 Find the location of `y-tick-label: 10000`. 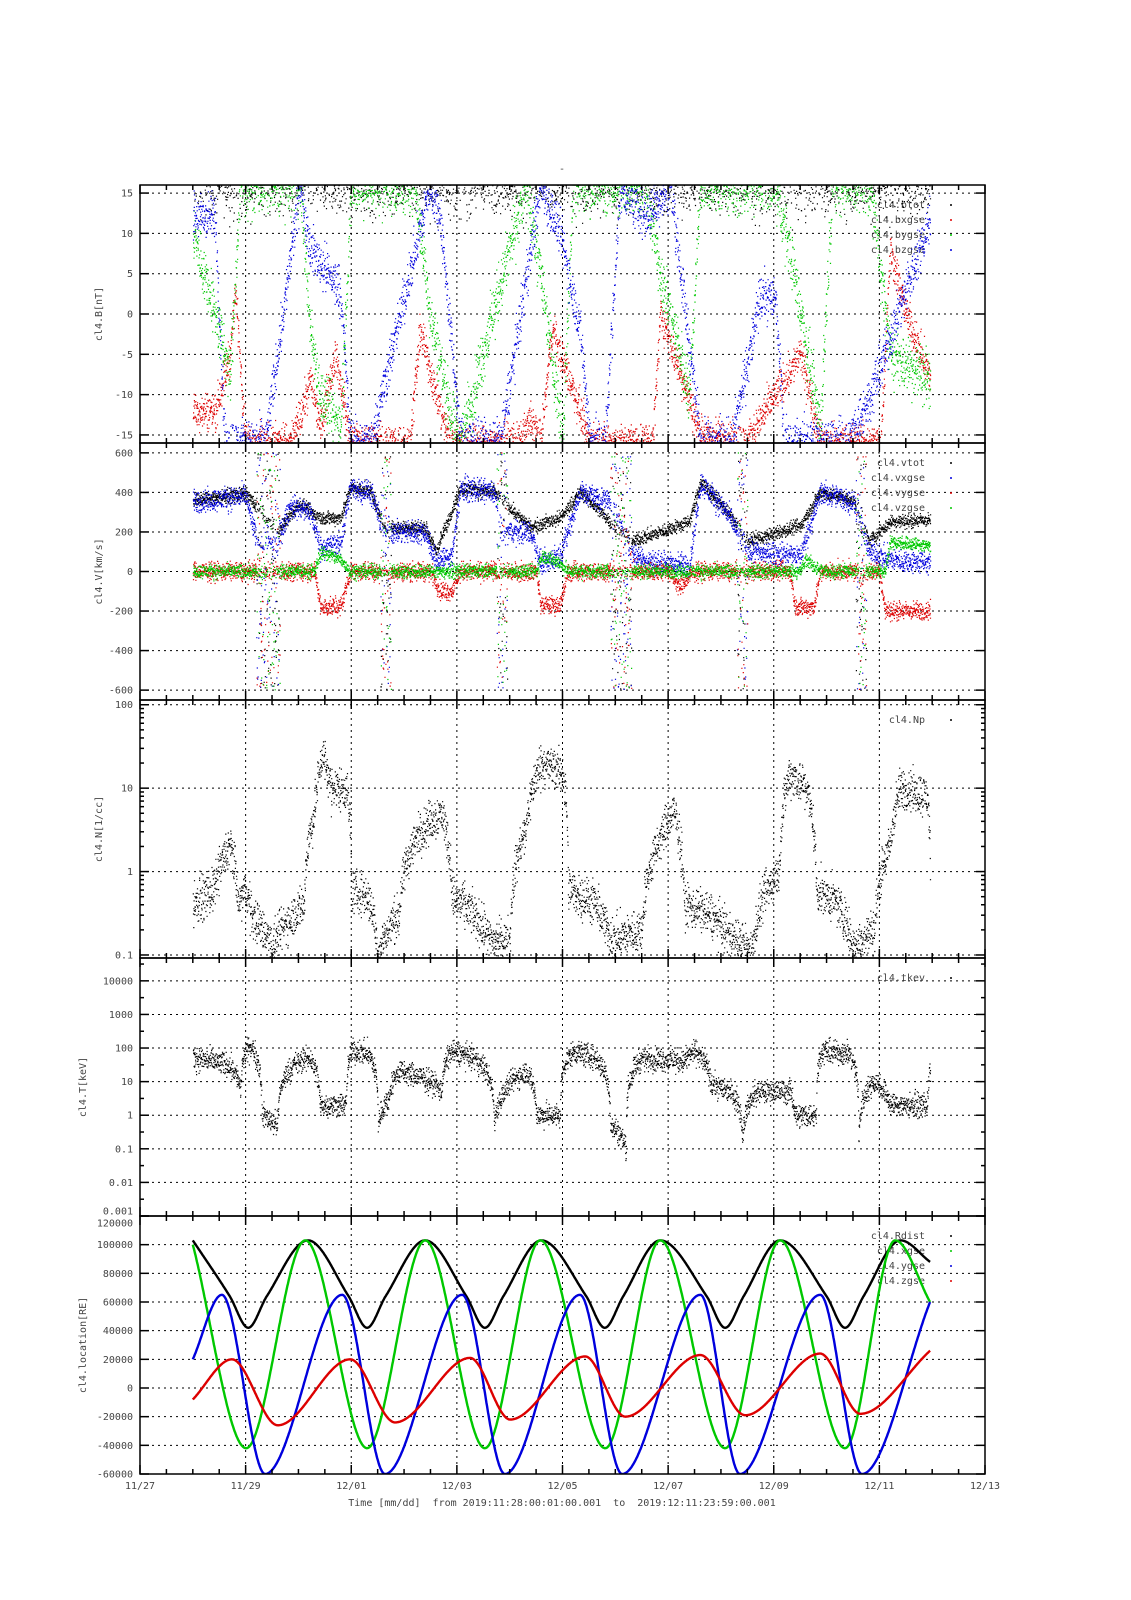

y-tick-label: 10000 is located at coordinates (118, 981).